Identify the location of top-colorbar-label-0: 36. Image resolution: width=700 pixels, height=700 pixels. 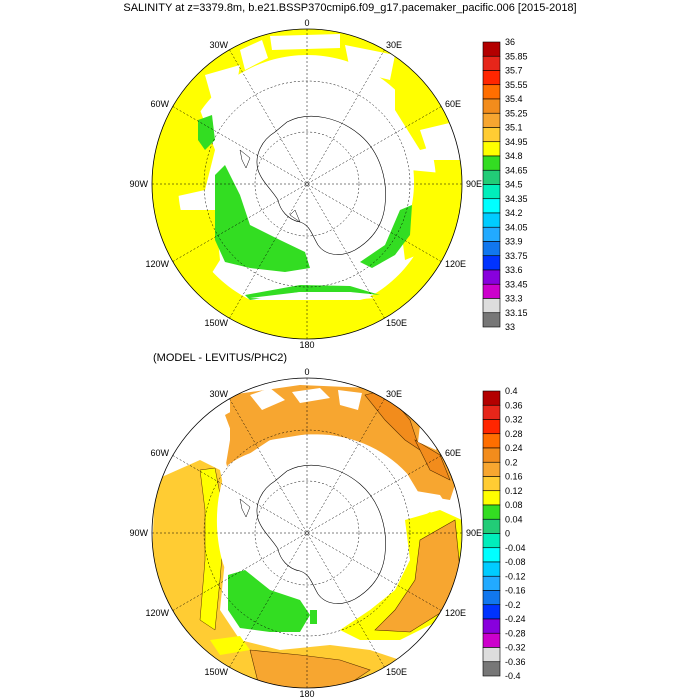
(510, 42).